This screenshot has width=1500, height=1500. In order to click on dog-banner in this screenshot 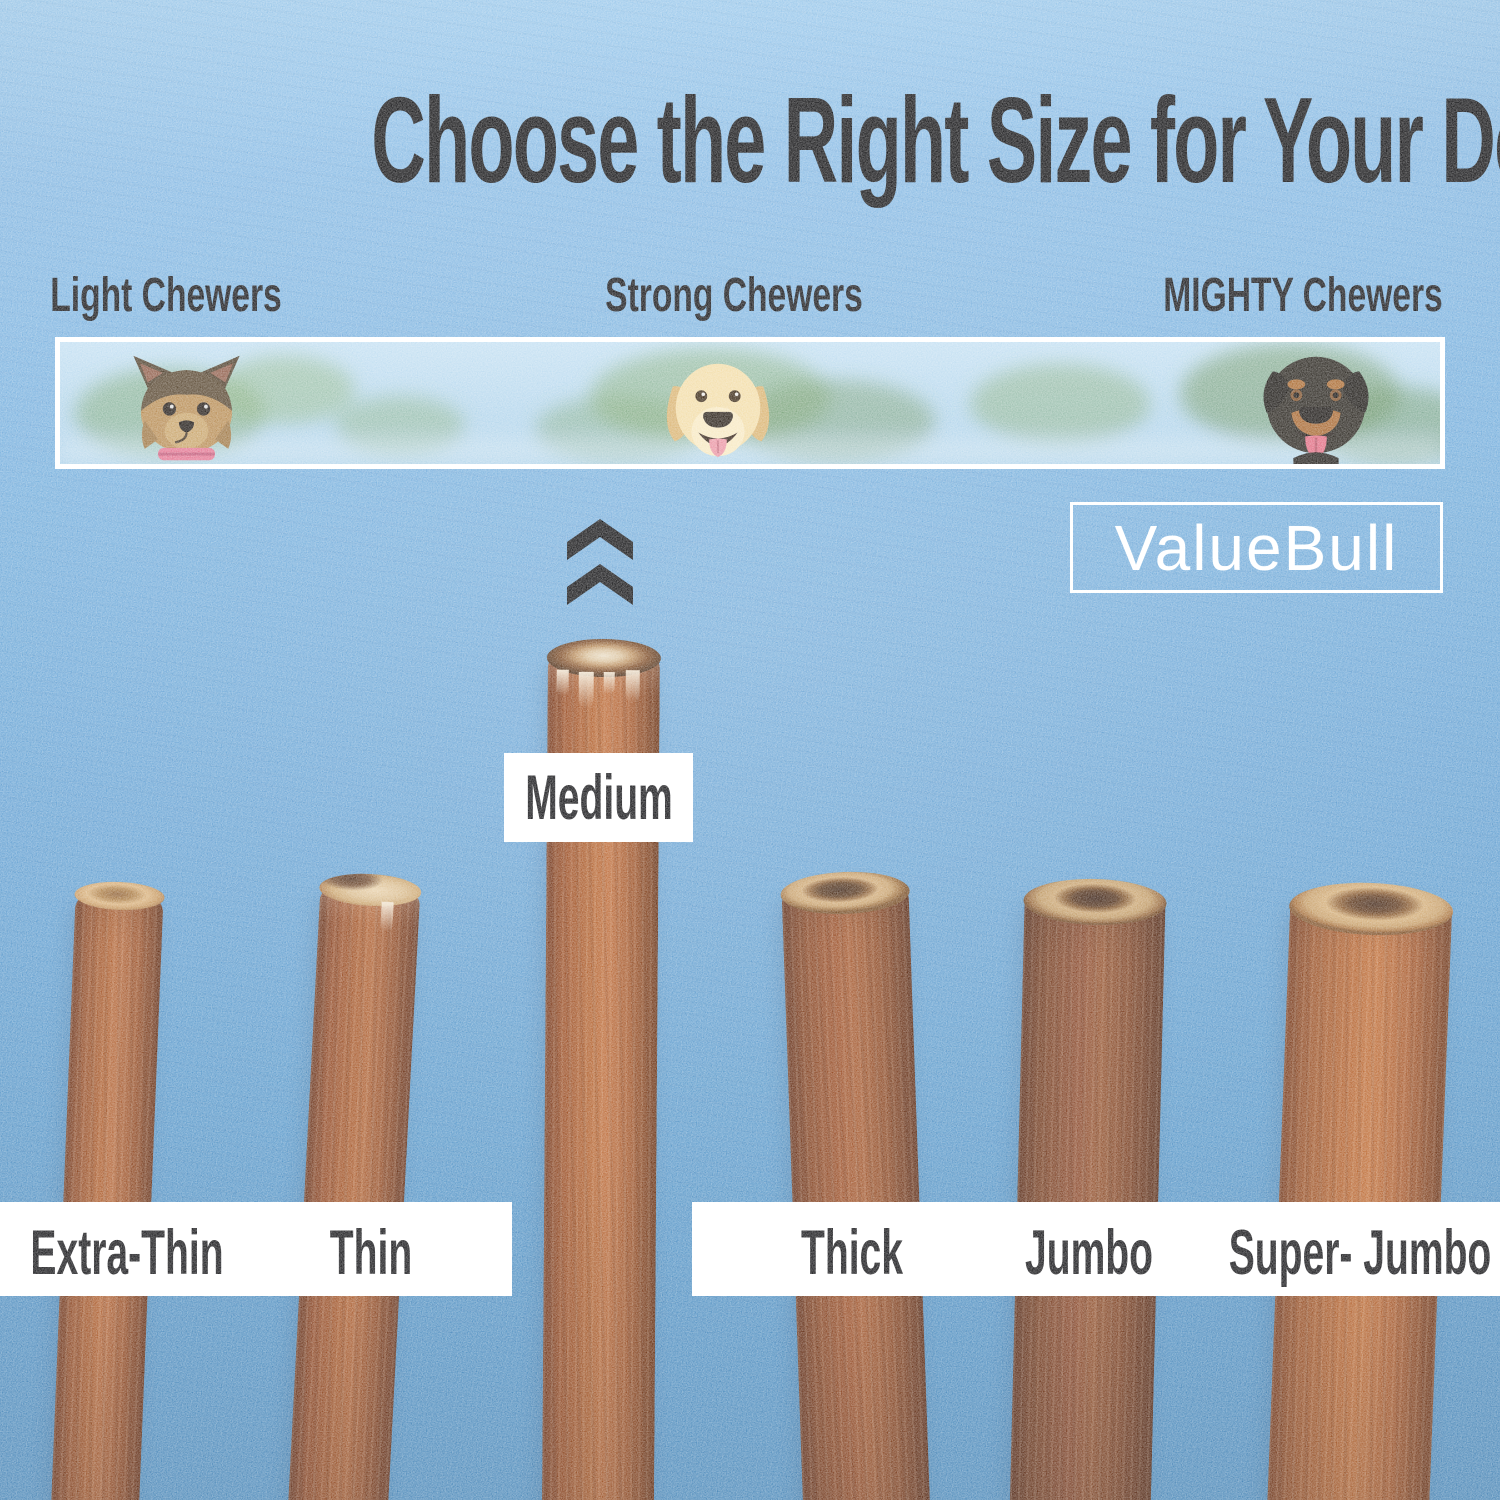, I will do `click(750, 403)`.